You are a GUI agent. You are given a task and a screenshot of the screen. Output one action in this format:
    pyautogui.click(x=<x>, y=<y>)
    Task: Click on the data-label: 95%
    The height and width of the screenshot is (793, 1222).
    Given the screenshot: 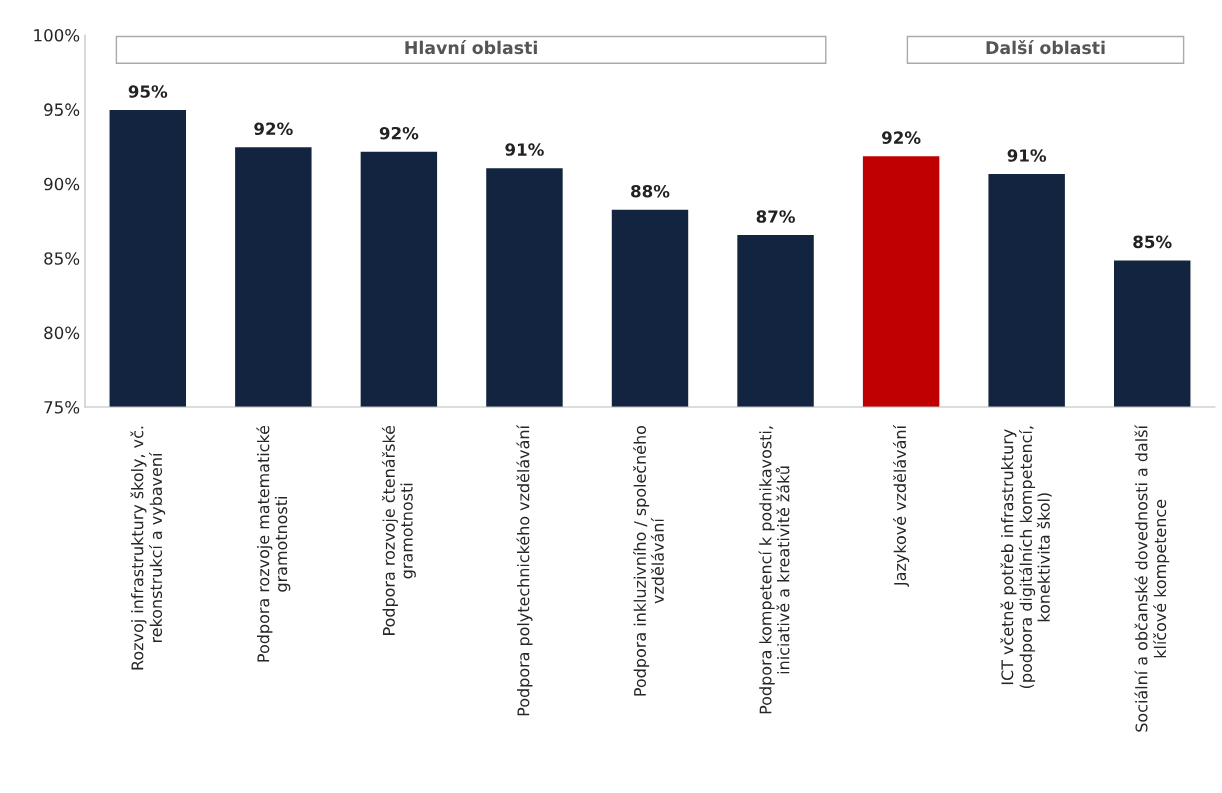 What is the action you would take?
    pyautogui.click(x=148, y=91)
    